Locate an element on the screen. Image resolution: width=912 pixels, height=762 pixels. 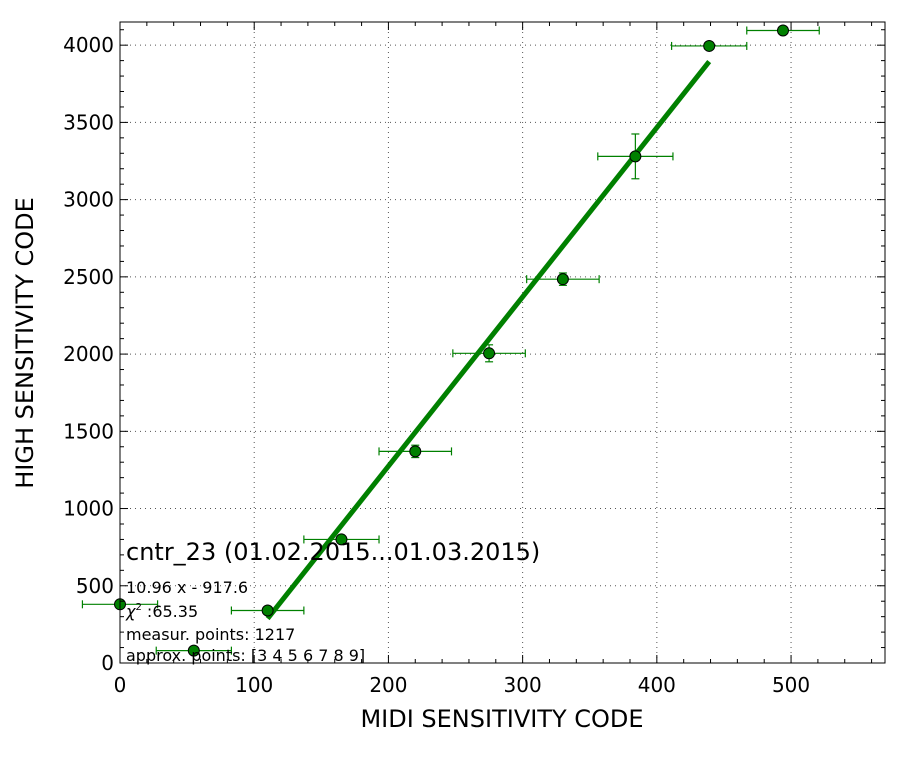
x-tick-label: 400 is located at coordinates (657, 685).